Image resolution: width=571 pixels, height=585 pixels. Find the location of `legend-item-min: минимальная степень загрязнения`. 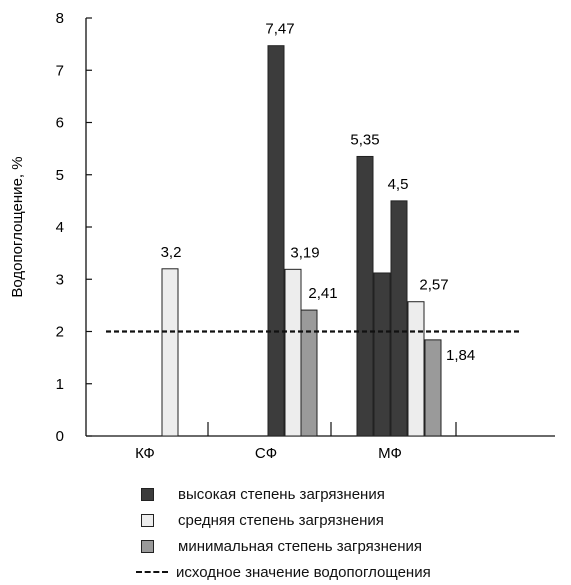

legend-item-min: минимальная степень загрязнения is located at coordinates (283, 546).